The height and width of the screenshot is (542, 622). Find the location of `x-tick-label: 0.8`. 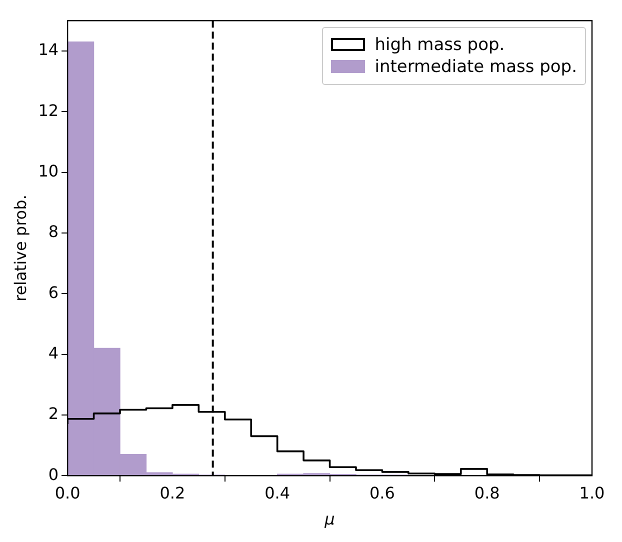

x-tick-label: 0.8 is located at coordinates (487, 492).